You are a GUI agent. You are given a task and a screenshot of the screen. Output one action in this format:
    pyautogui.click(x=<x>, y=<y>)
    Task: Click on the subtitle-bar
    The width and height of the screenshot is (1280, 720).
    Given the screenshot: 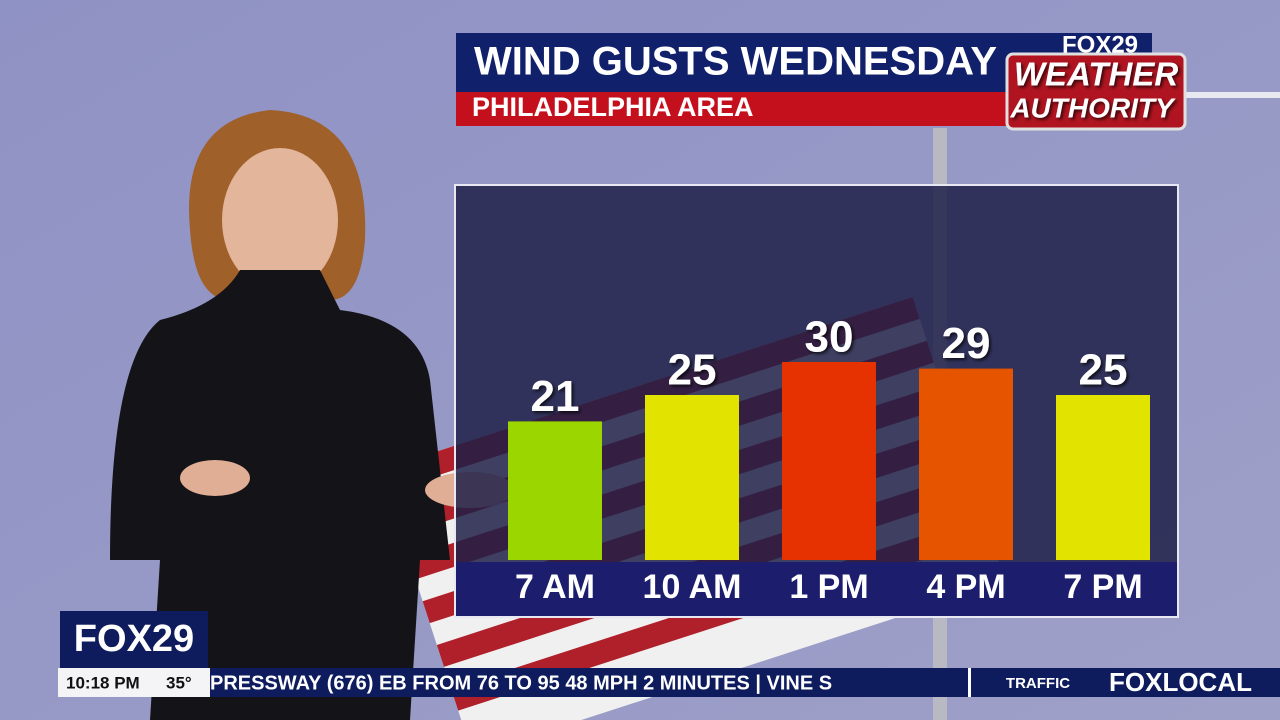 What is the action you would take?
    pyautogui.click(x=736, y=109)
    